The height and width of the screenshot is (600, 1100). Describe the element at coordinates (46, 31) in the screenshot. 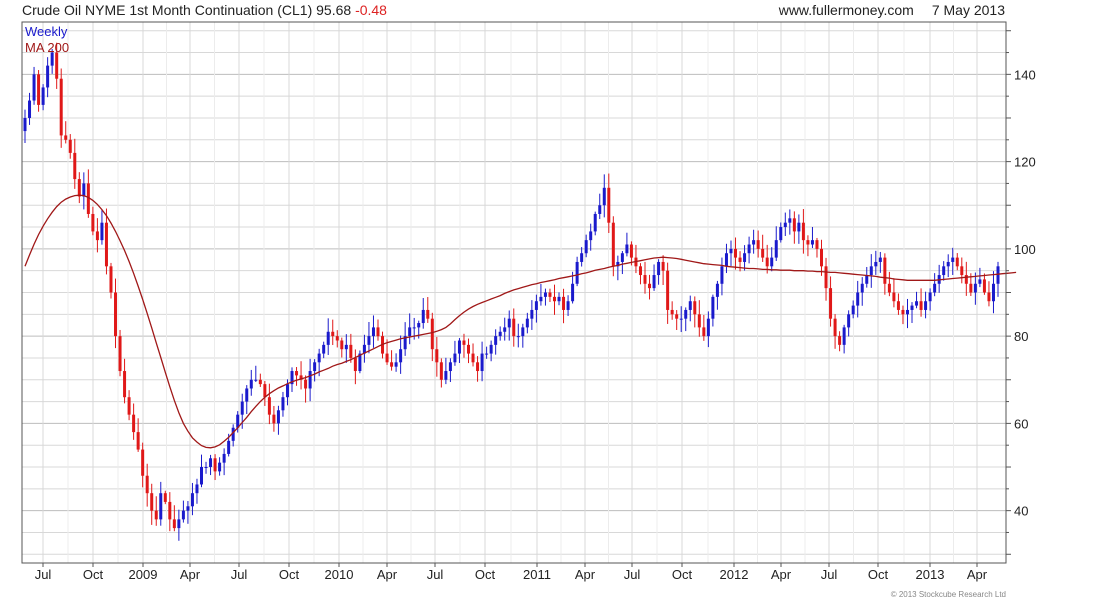

I see `legend-entry: Weekly` at that location.